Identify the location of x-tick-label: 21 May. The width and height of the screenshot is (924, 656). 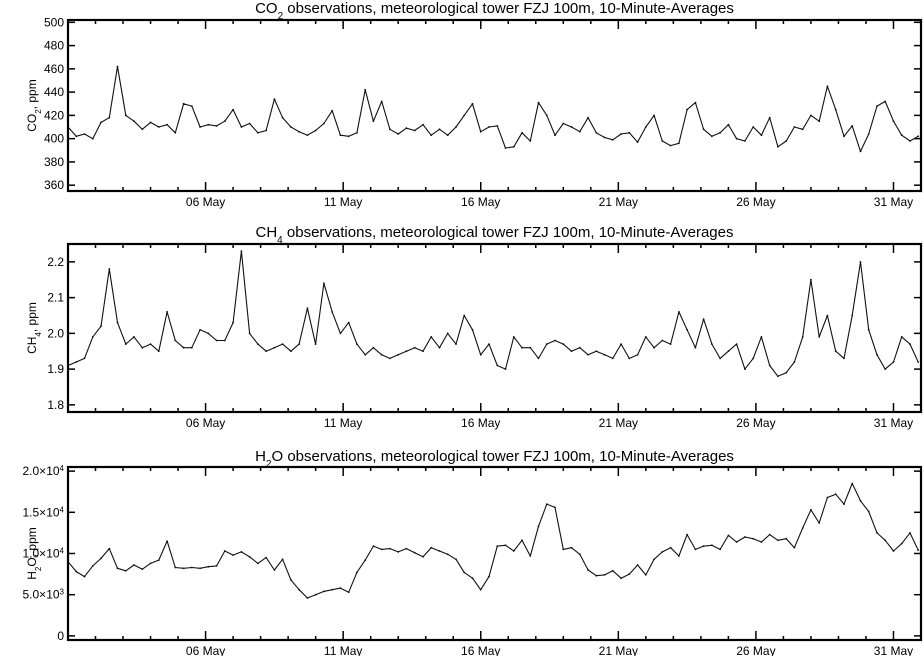
(618, 423).